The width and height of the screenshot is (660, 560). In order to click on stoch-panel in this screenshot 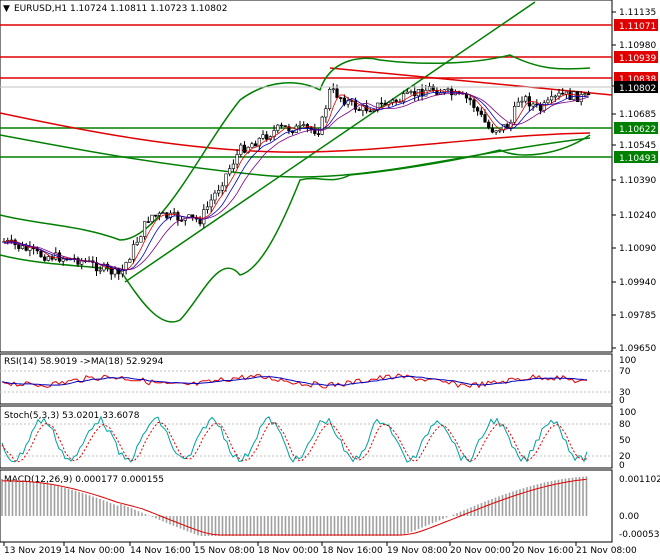, I will do `click(306, 437)`.